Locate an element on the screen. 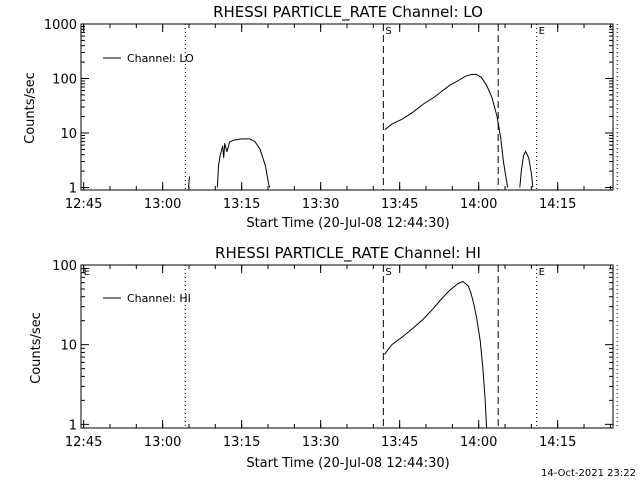  legend-label: Channel: HI is located at coordinates (159, 298).